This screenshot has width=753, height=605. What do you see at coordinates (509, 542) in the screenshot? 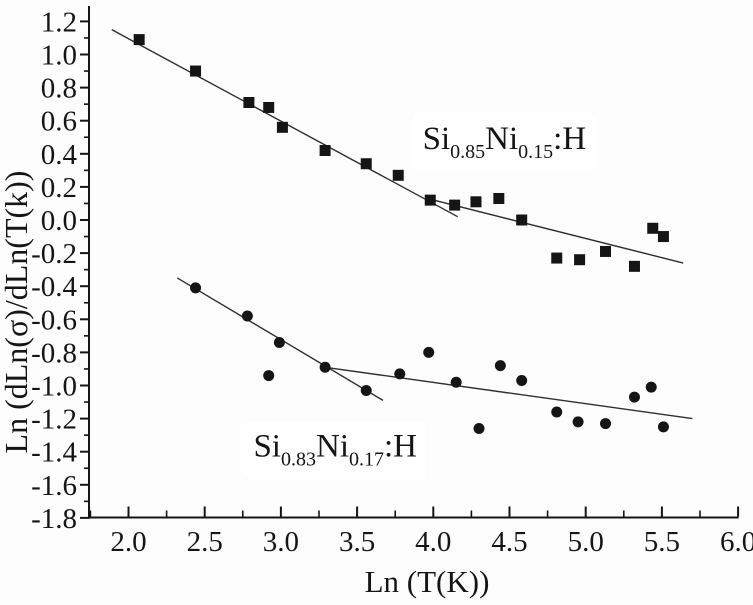
I see `x-tick-label: 4.5` at bounding box center [509, 542].